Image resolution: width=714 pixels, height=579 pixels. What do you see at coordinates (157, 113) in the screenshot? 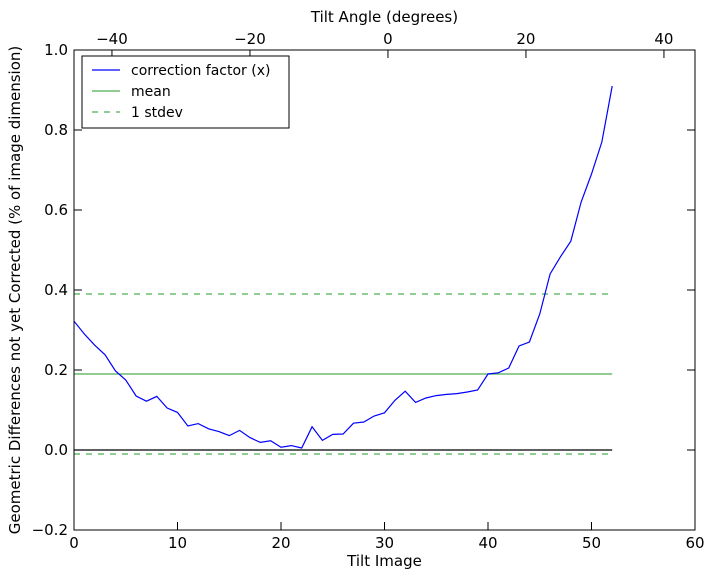
I see `legend-label: 1 stdev` at bounding box center [157, 113].